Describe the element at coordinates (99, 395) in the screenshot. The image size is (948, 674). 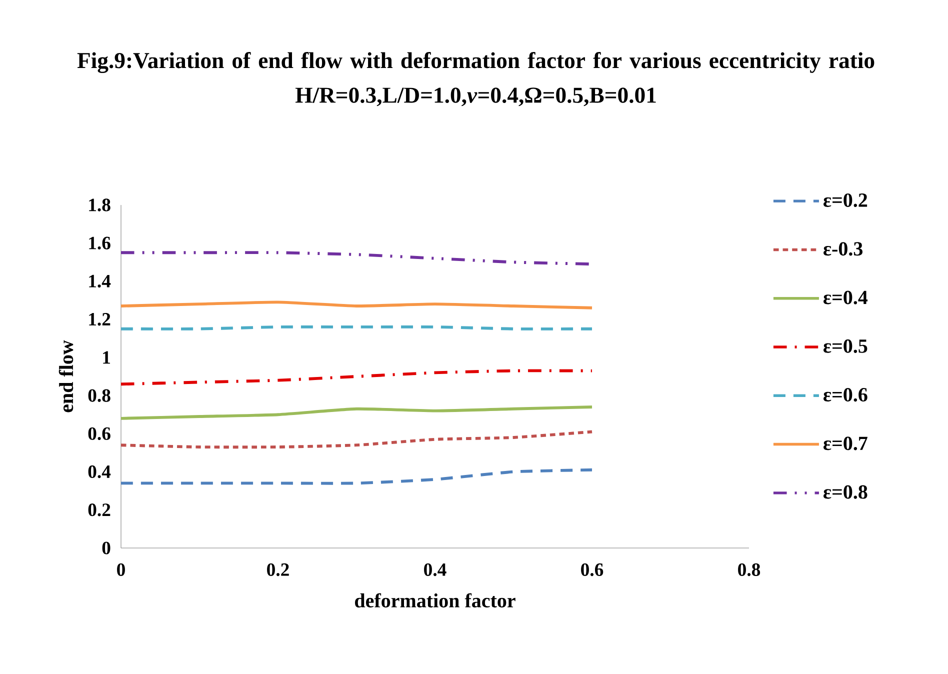
I see `y-tick-label: 0.8` at that location.